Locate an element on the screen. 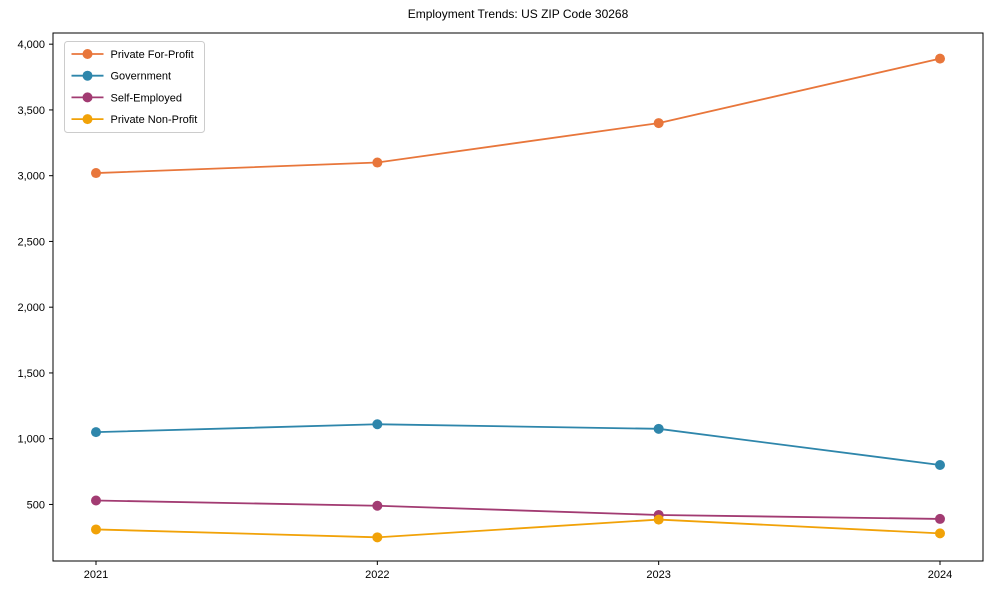  data-point-government-2024 is located at coordinates (940, 465).